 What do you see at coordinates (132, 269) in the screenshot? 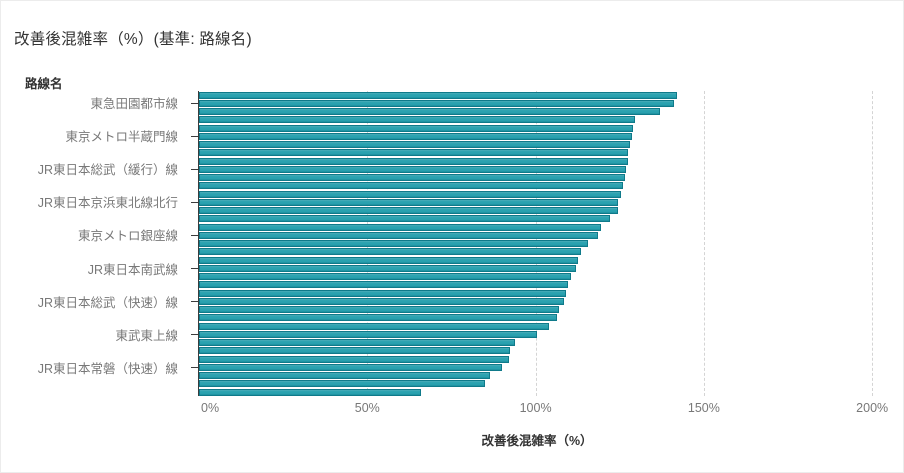
I see `category-label: JR東日本南武線` at bounding box center [132, 269].